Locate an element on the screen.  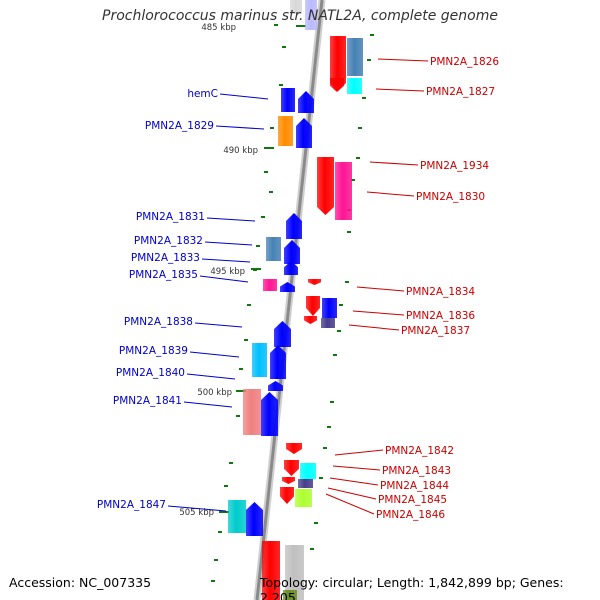
gene-1827-label: PMN2A_1827 is located at coordinates (460, 92).